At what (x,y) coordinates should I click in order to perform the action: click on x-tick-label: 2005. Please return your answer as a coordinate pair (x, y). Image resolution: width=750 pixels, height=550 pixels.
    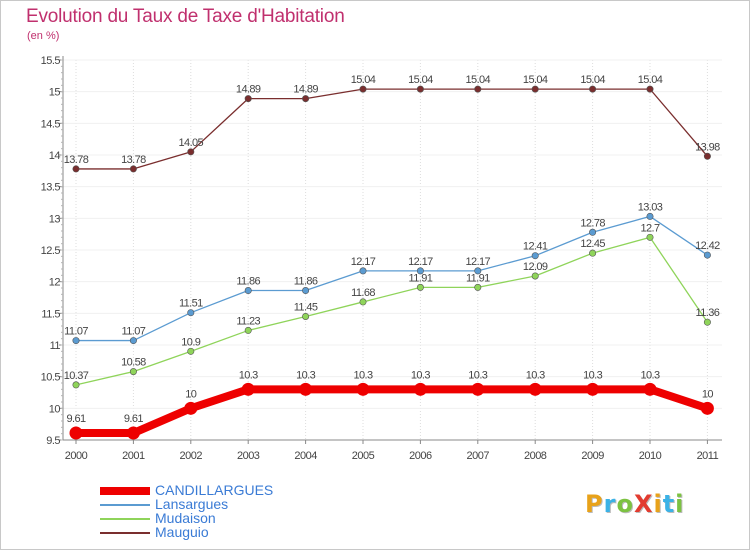
    Looking at the image, I should click on (363, 456).